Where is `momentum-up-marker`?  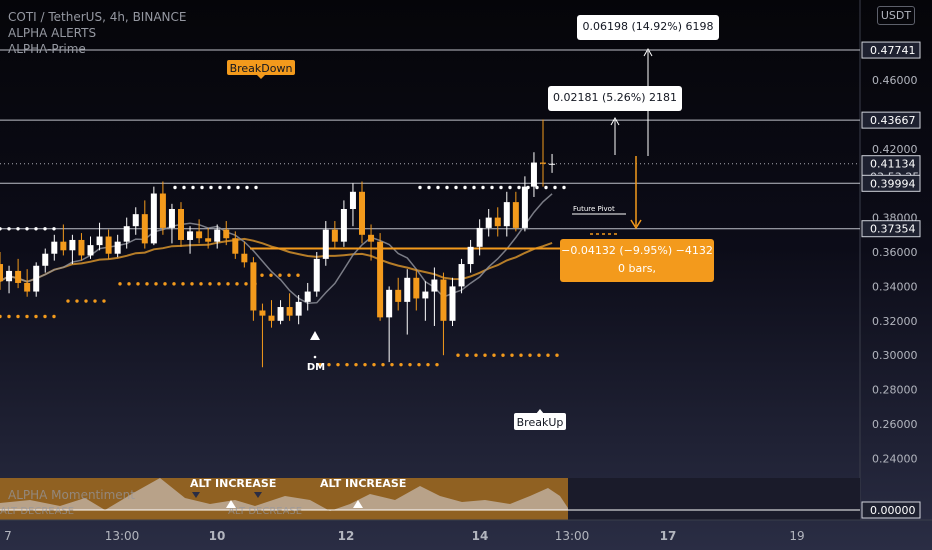 momentum-up-marker is located at coordinates (358, 504).